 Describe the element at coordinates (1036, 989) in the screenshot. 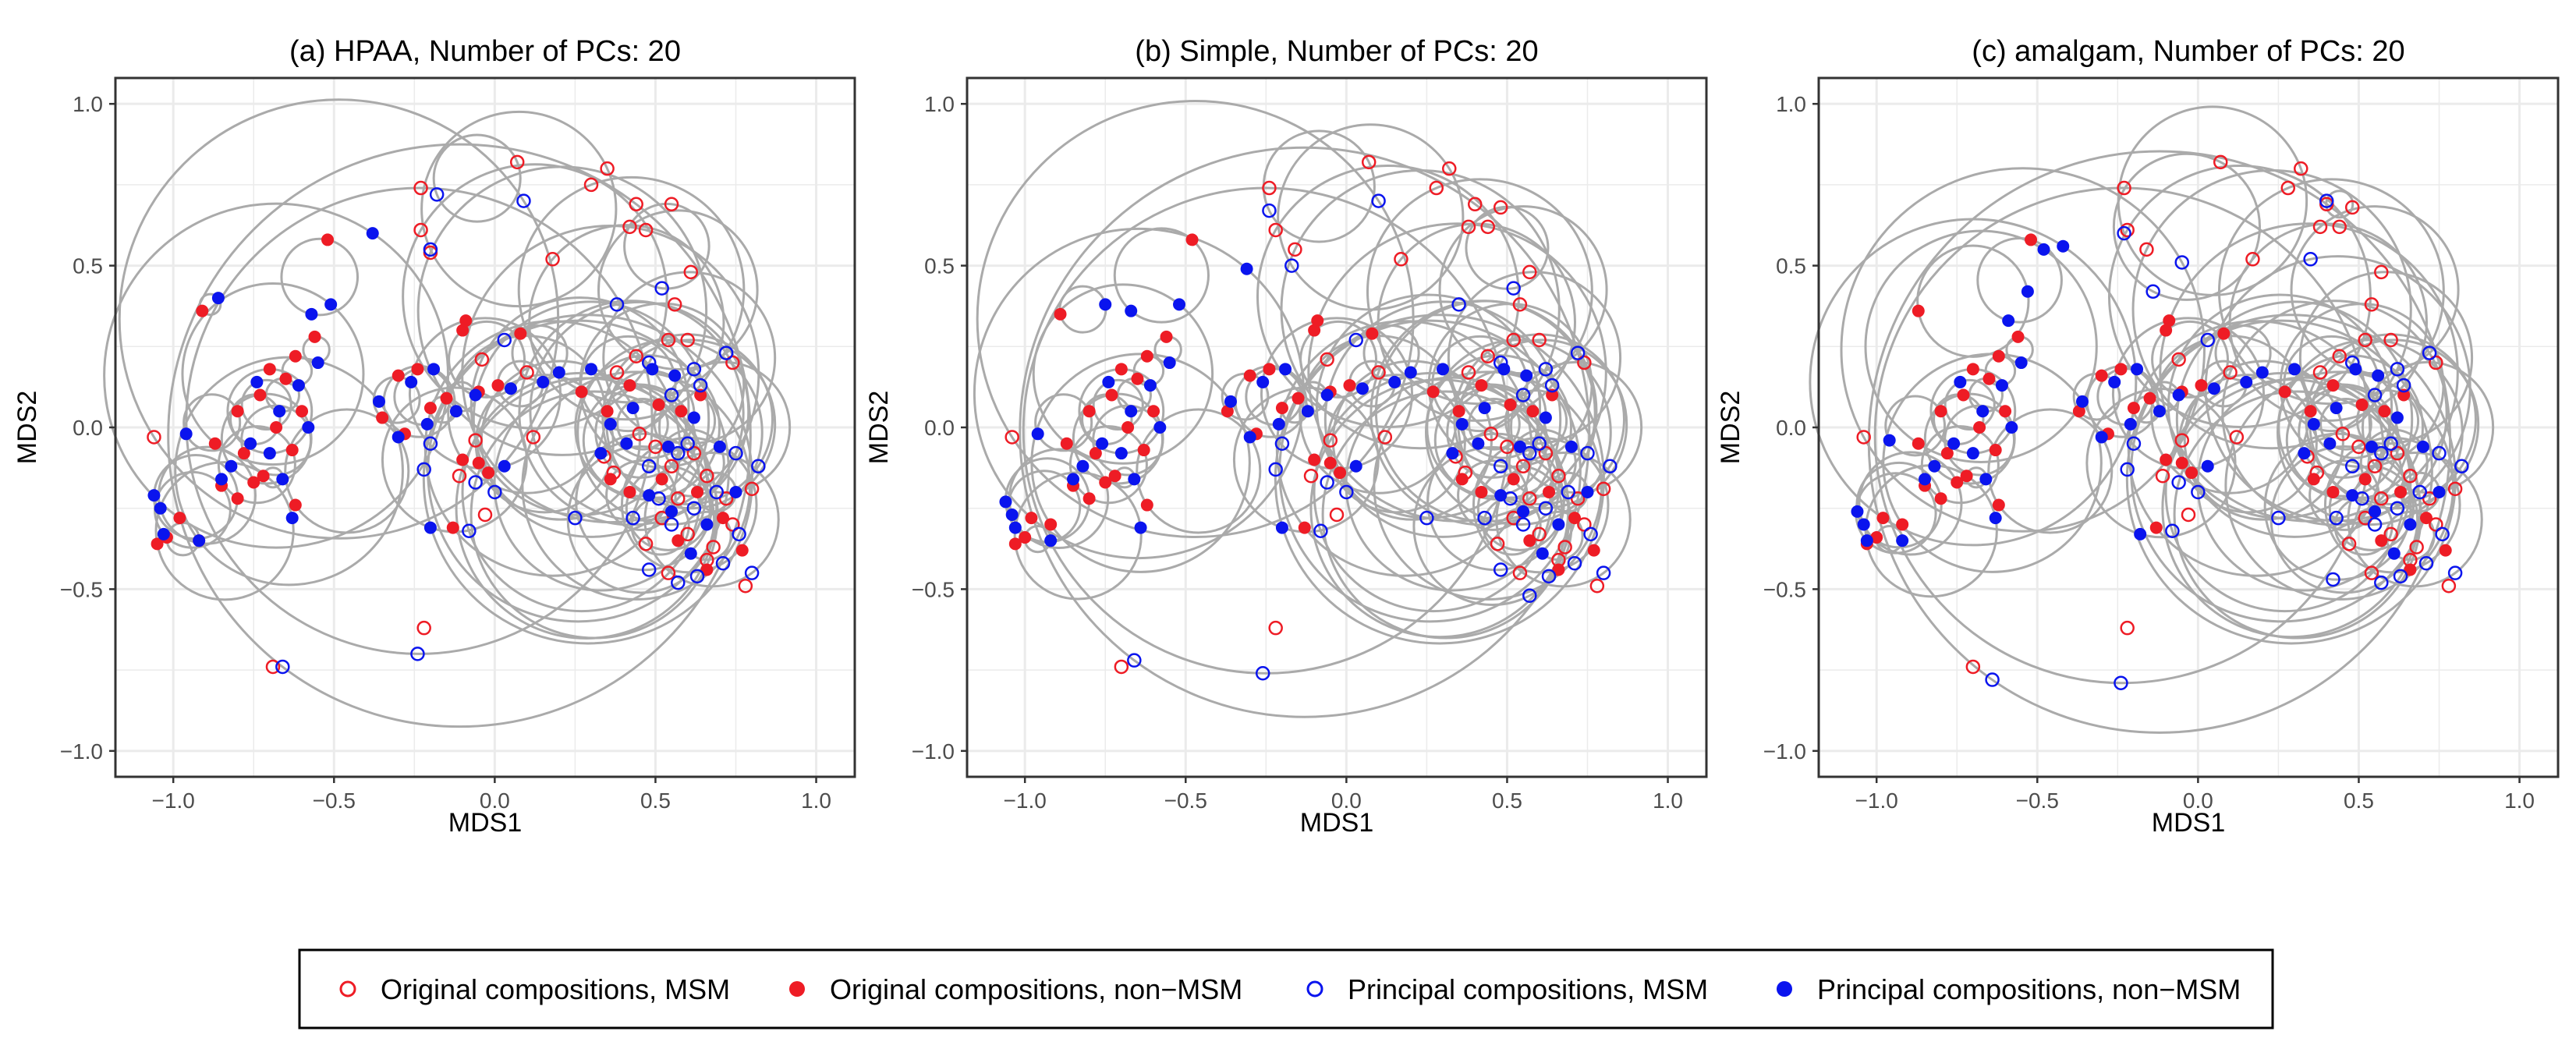

I see `legend-label: Original compositions, non−MSM` at that location.